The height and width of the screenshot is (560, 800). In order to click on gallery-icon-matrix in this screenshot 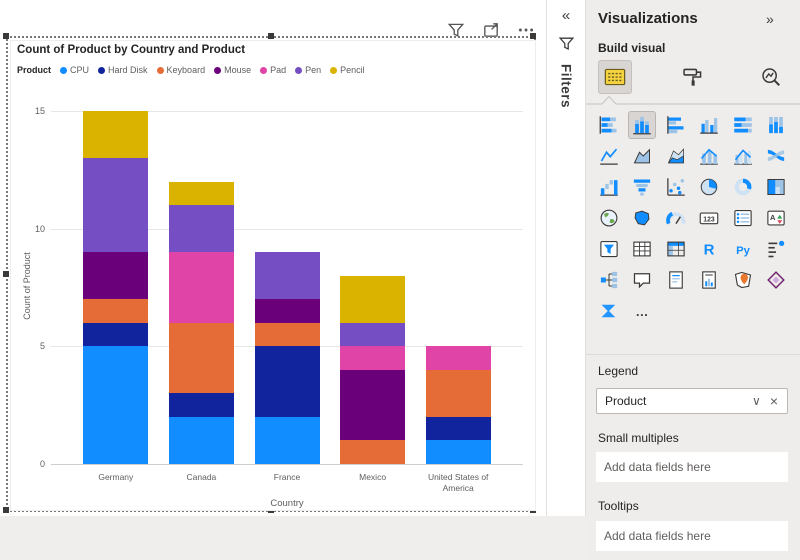, I will do `click(676, 249)`.